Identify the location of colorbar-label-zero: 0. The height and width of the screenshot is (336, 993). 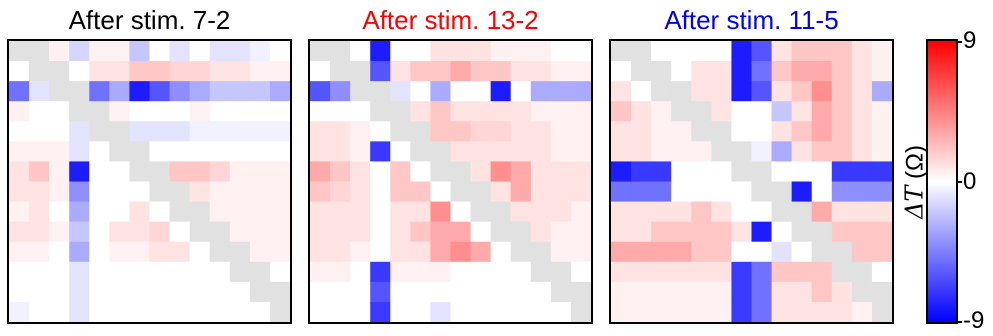
(970, 181).